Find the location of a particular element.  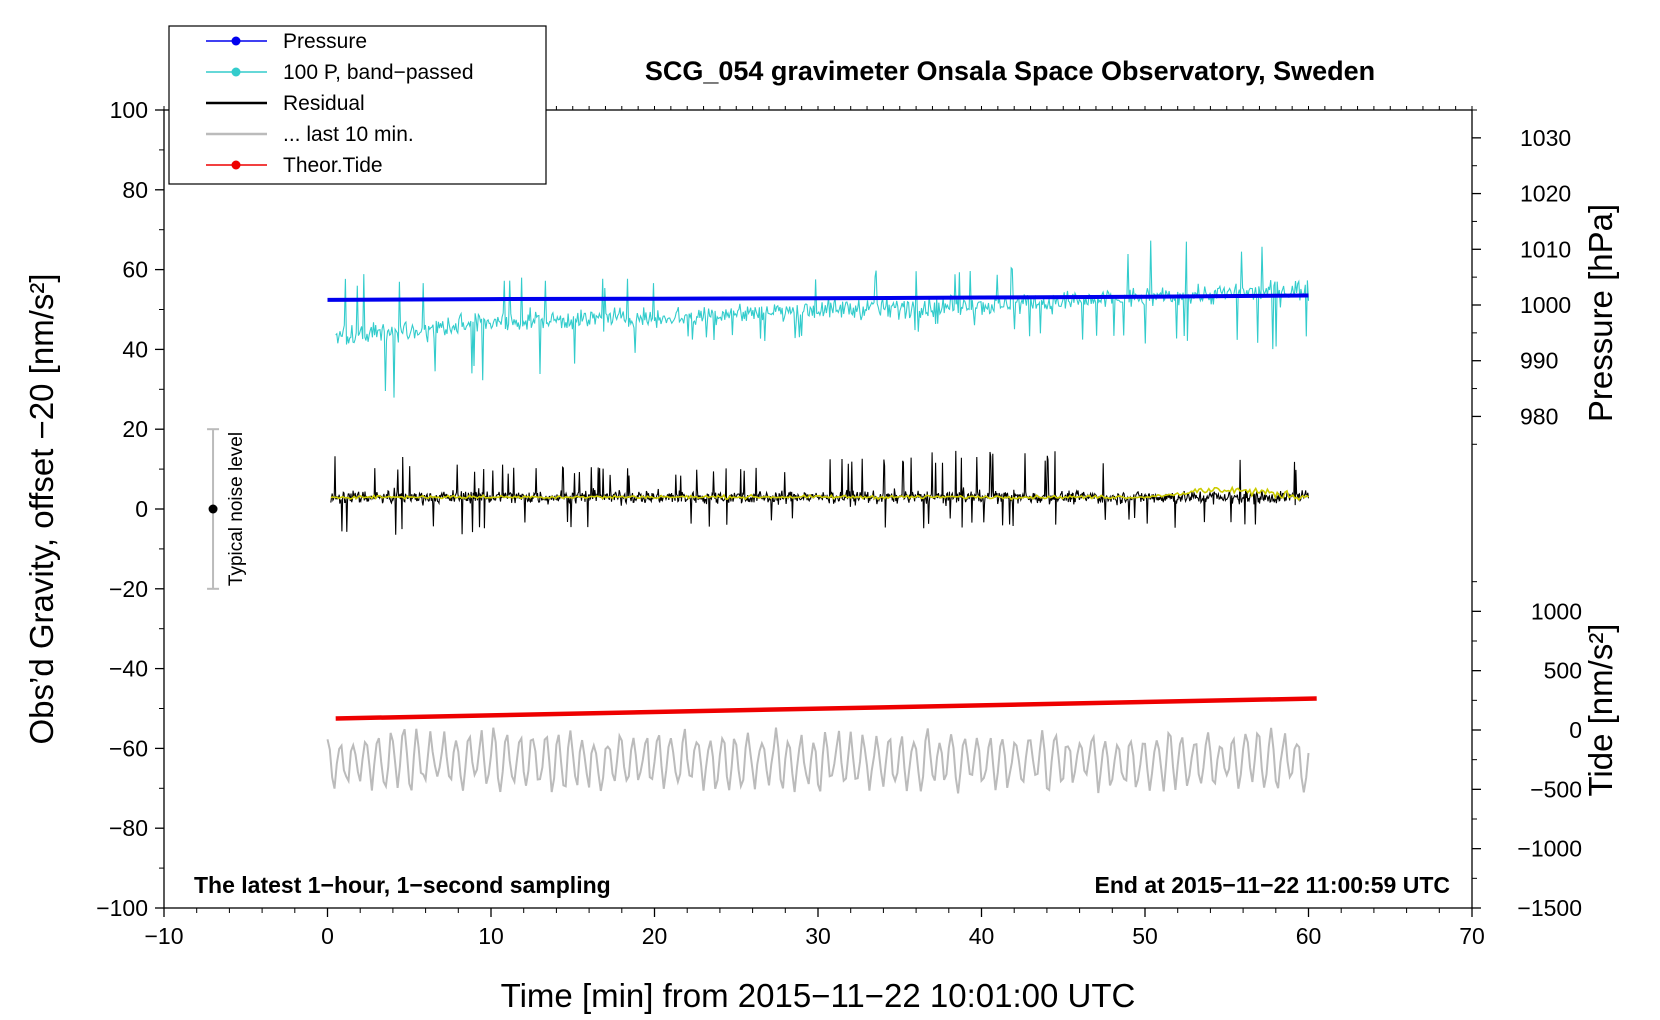

legend-label: Theor.Tide is located at coordinates (333, 165).